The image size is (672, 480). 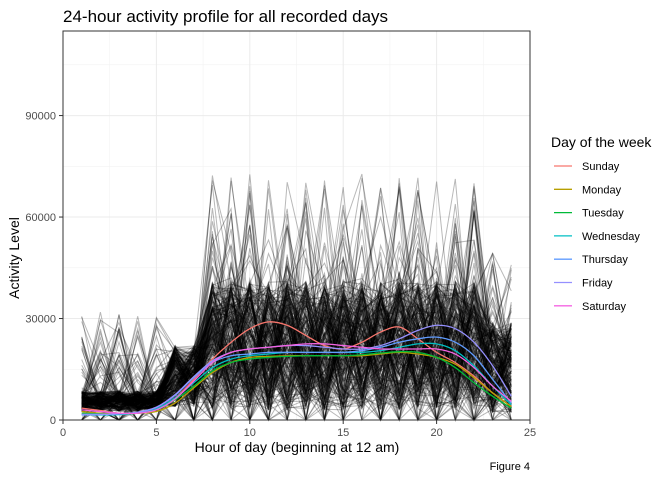 What do you see at coordinates (604, 307) in the screenshot?
I see `legend-label-saturday: Saturday` at bounding box center [604, 307].